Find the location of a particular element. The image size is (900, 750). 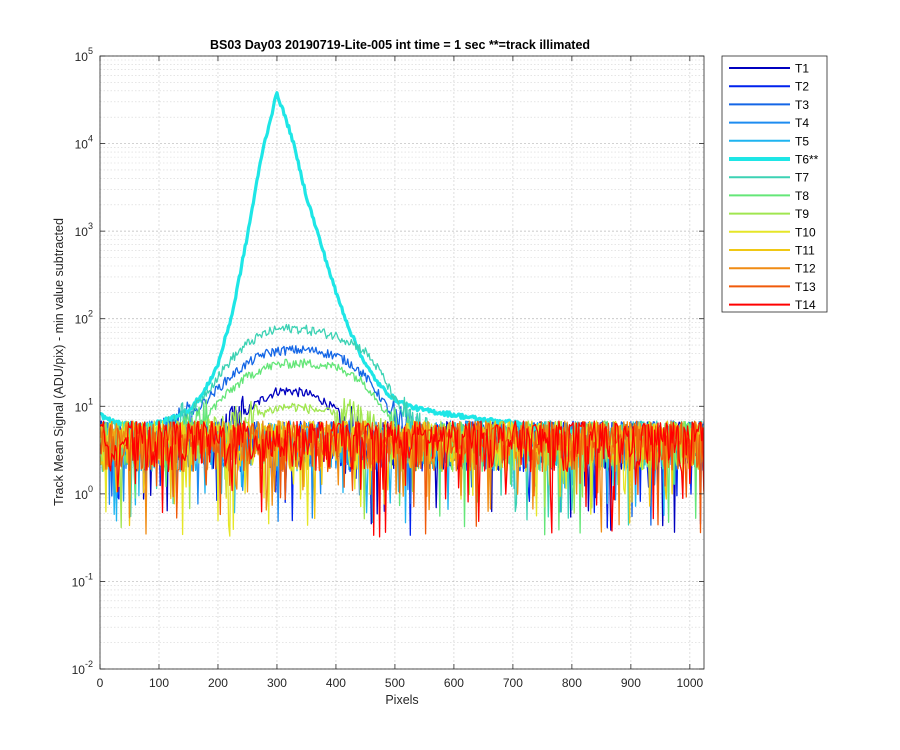

y-tick-label: 10⁻¹ is located at coordinates (82, 580).